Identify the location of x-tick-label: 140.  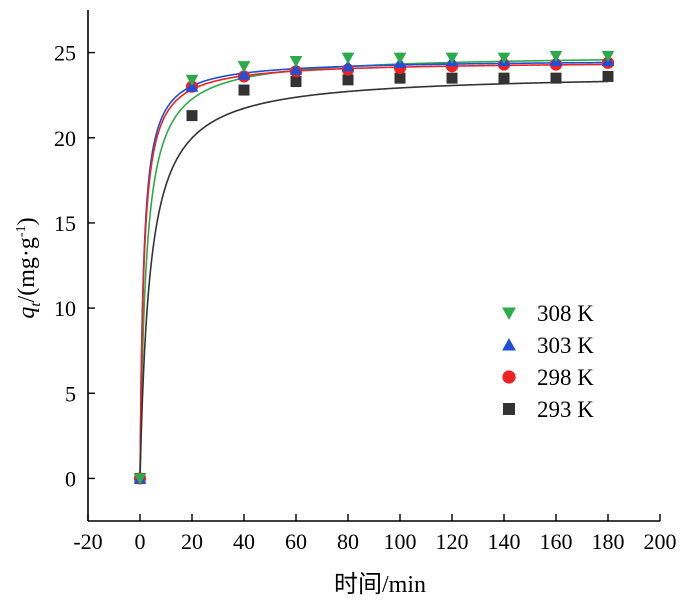
(504, 541).